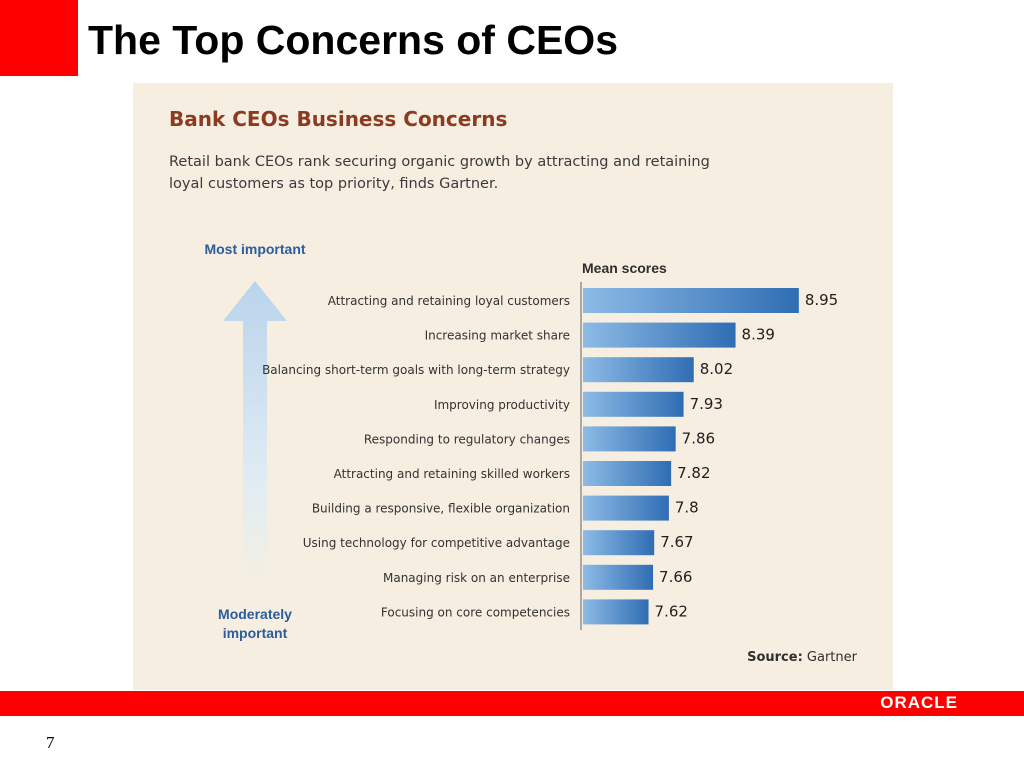  I want to click on bar-value-label: 8.39, so click(758, 335).